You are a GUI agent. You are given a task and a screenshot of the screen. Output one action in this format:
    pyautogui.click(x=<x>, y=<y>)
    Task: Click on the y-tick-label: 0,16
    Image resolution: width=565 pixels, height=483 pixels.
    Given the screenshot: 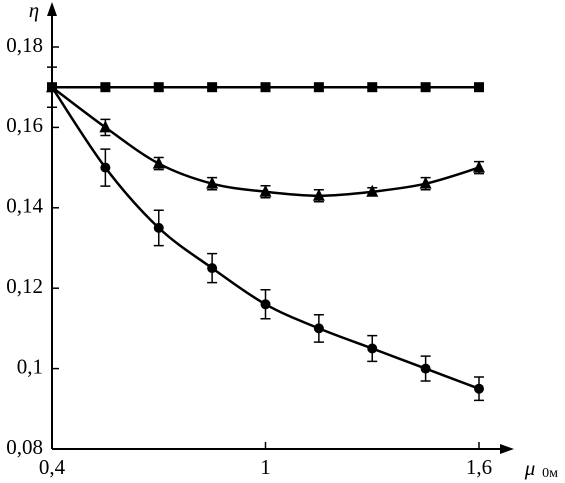 What is the action you would take?
    pyautogui.click(x=24, y=125)
    